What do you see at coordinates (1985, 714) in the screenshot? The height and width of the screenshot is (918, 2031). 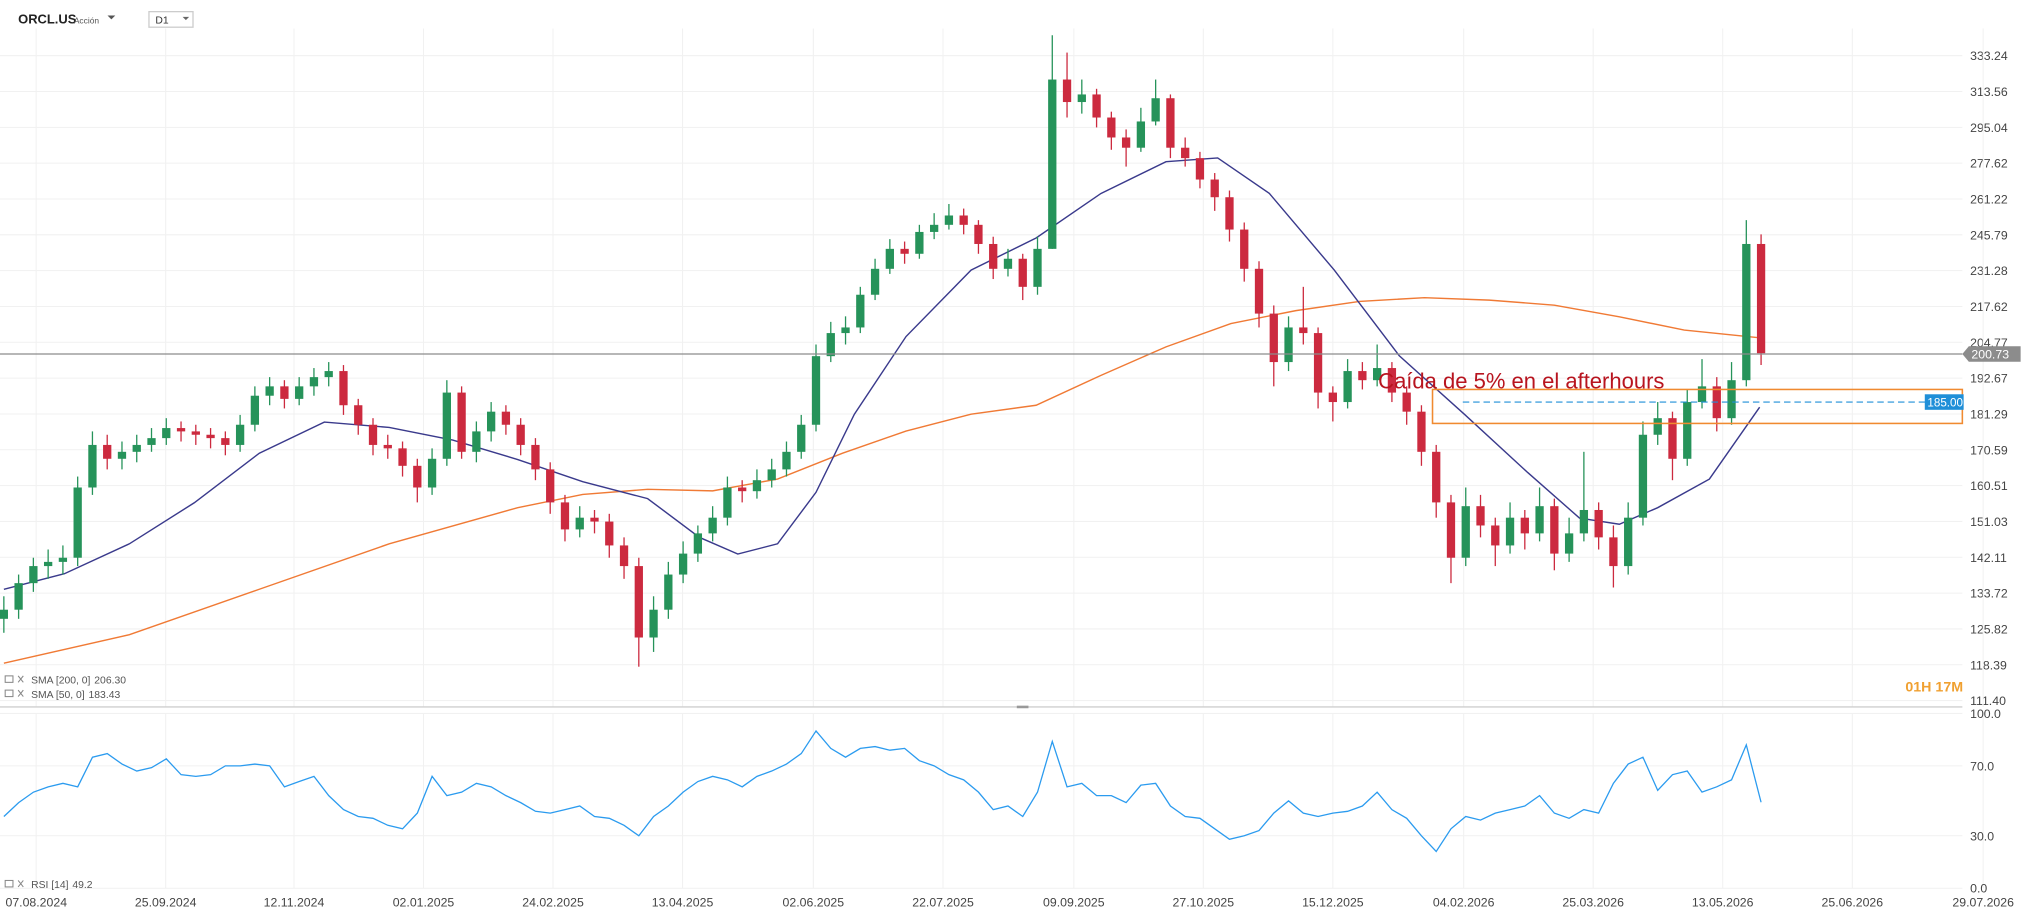 I see `y-tick-label: 100.0` at bounding box center [1985, 714].